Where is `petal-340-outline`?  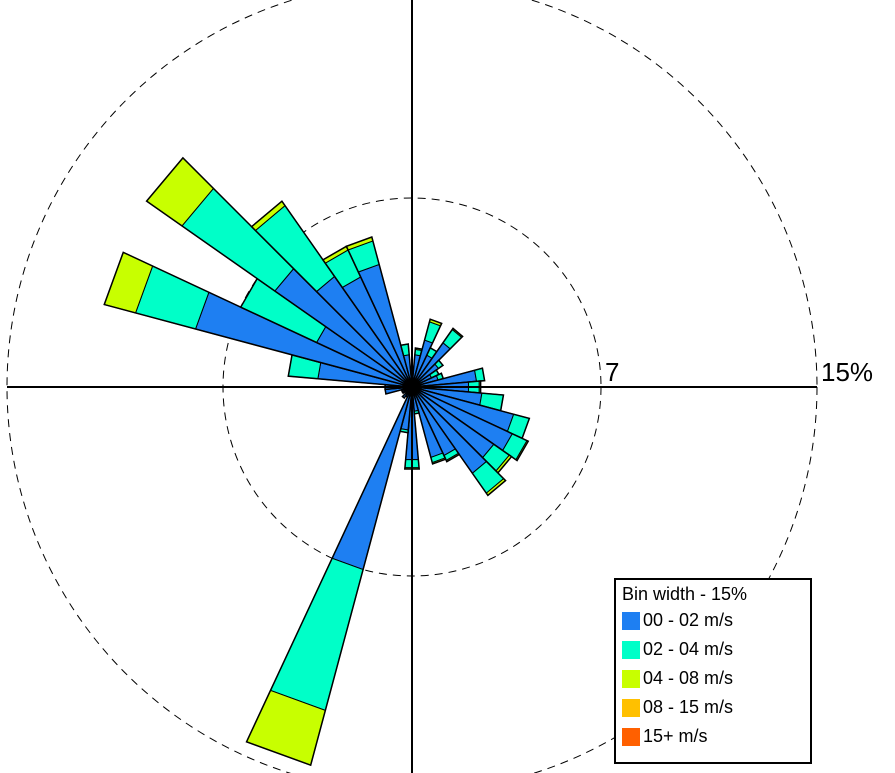 petal-340-outline is located at coordinates (379, 312).